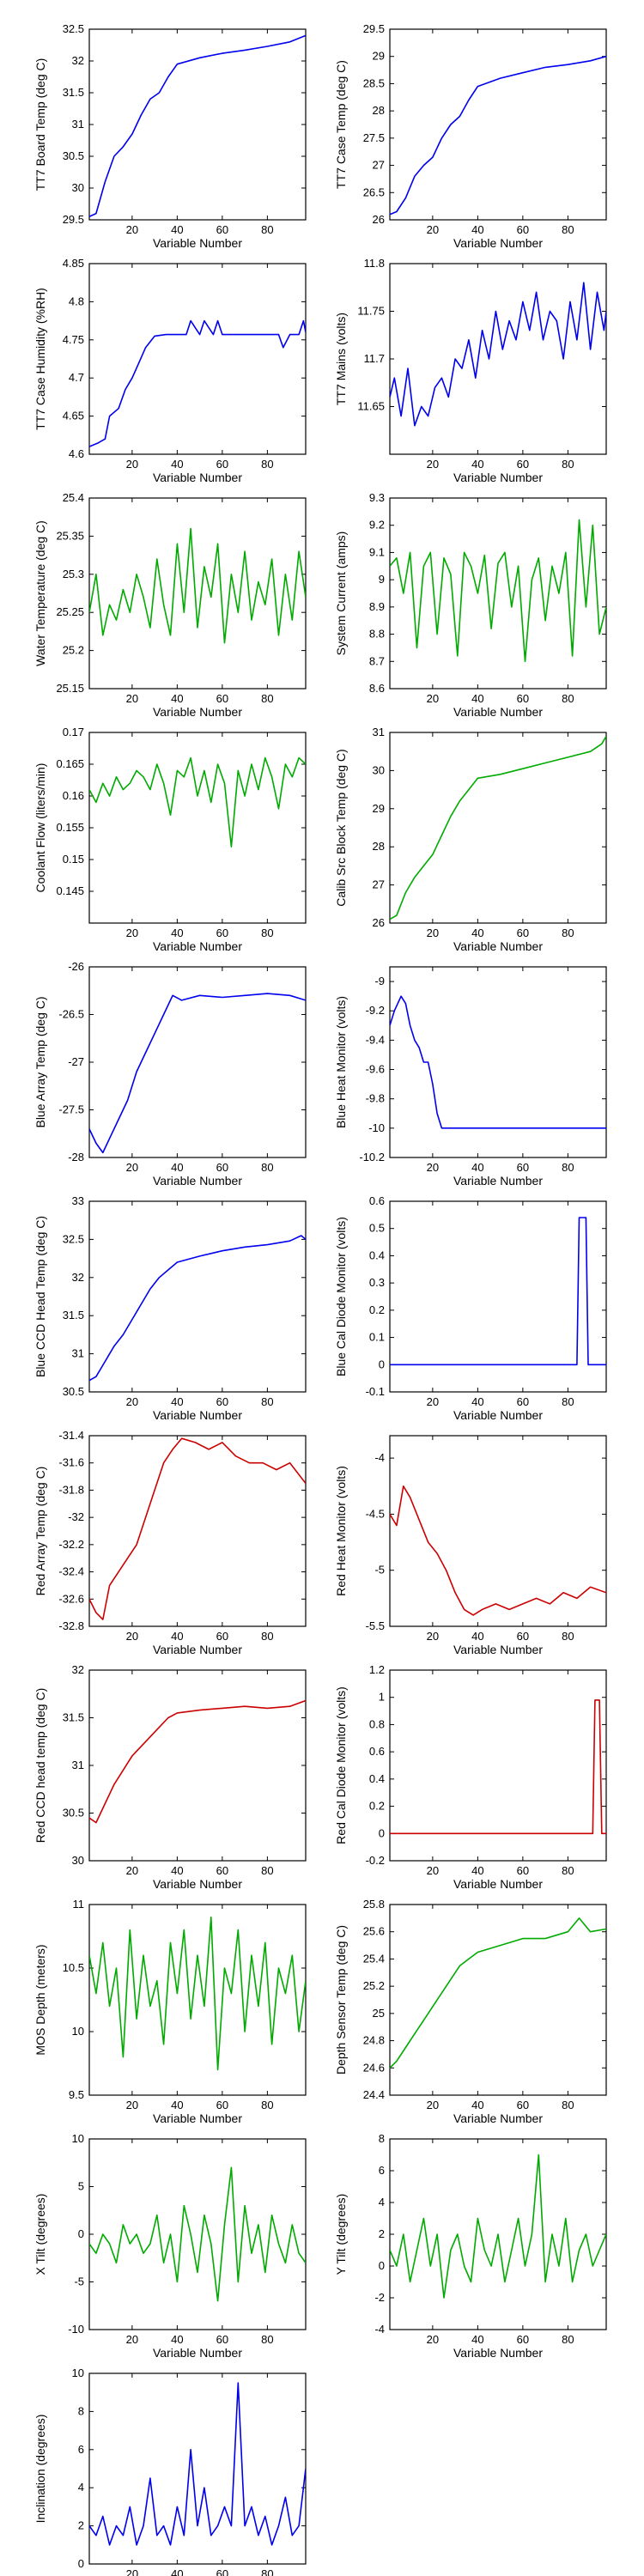 This screenshot has width=644, height=2576. What do you see at coordinates (341, 359) in the screenshot?
I see `y-axis-label: TT7 Mains (volts)` at bounding box center [341, 359].